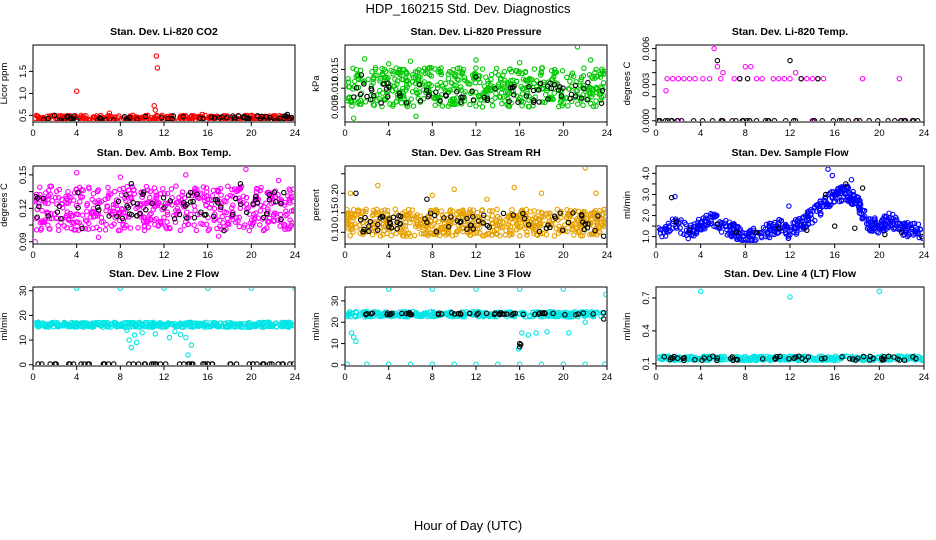 The width and height of the screenshot is (936, 540). Describe the element at coordinates (344, 133) in the screenshot. I see `x-tick-label: 0` at that location.